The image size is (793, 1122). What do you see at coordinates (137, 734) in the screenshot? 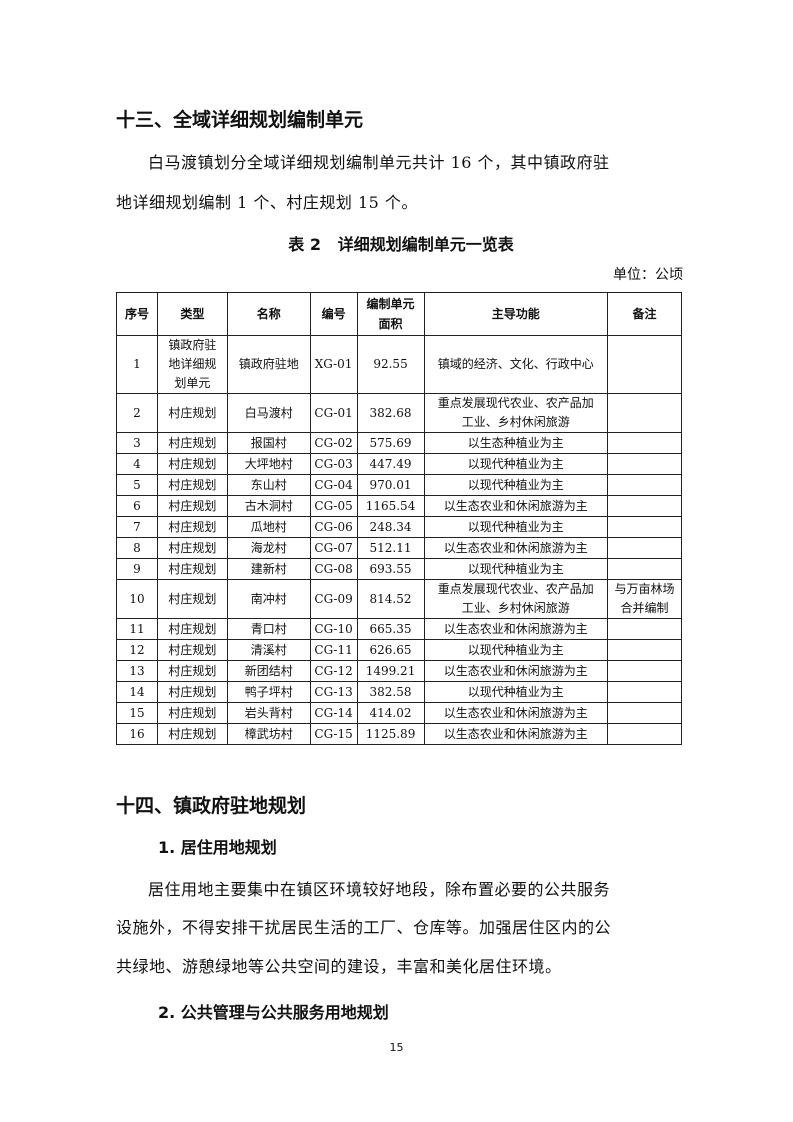
I see `table-cell: 16` at bounding box center [137, 734].